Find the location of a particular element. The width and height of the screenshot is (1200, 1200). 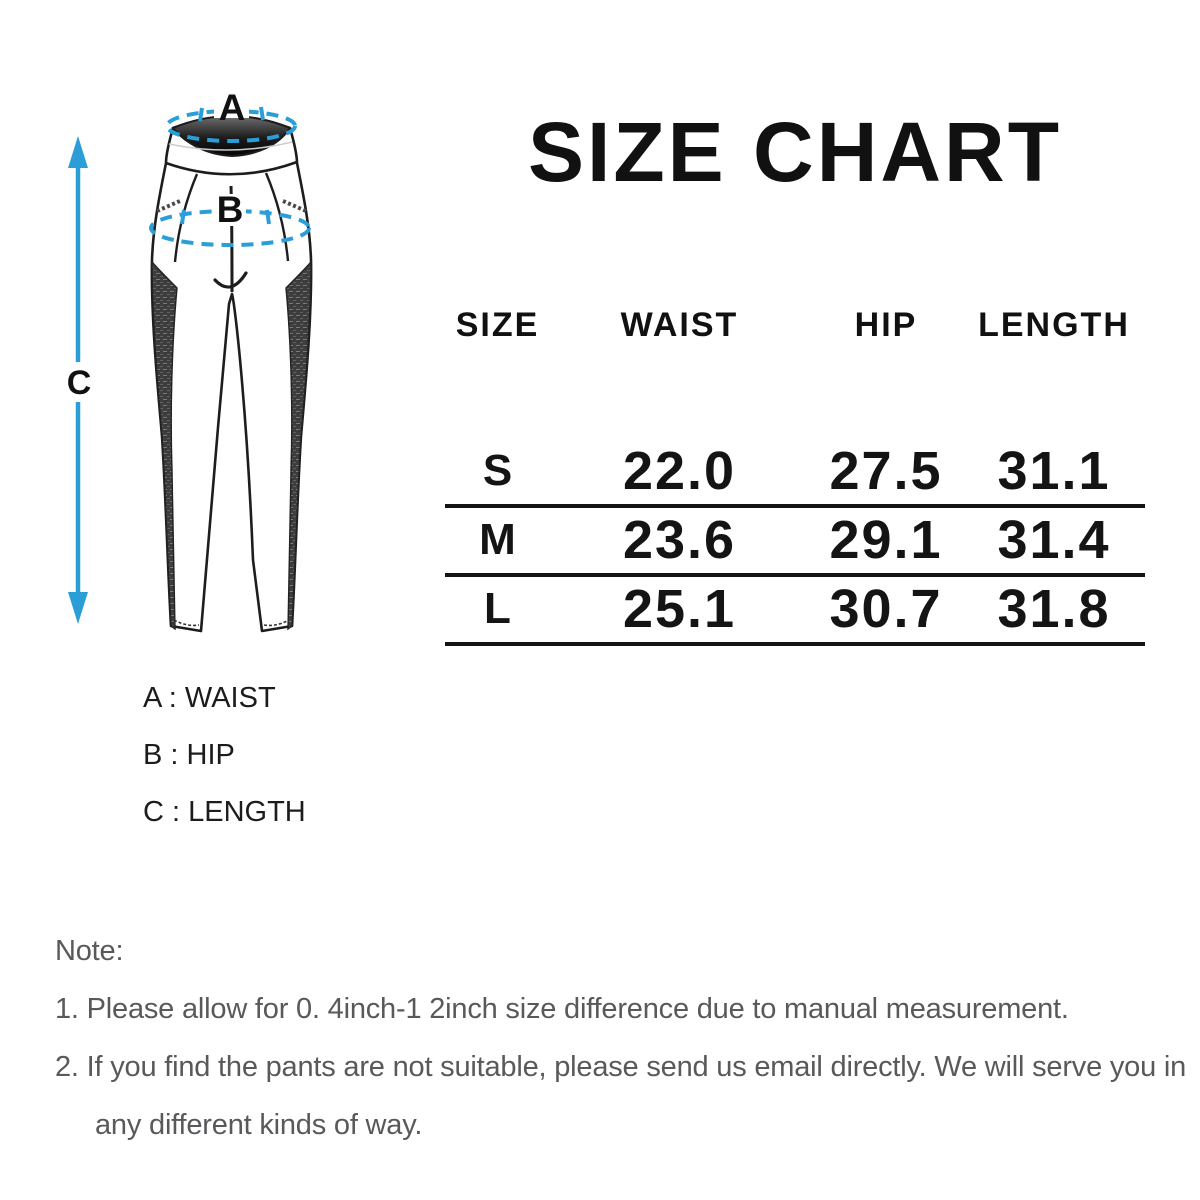

label-a-backing is located at coordinates (231, 105).